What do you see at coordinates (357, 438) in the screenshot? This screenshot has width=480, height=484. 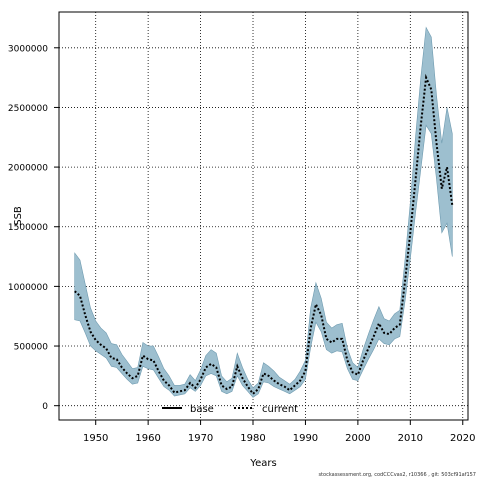 I see `x-tick-label: 2000` at bounding box center [357, 438].